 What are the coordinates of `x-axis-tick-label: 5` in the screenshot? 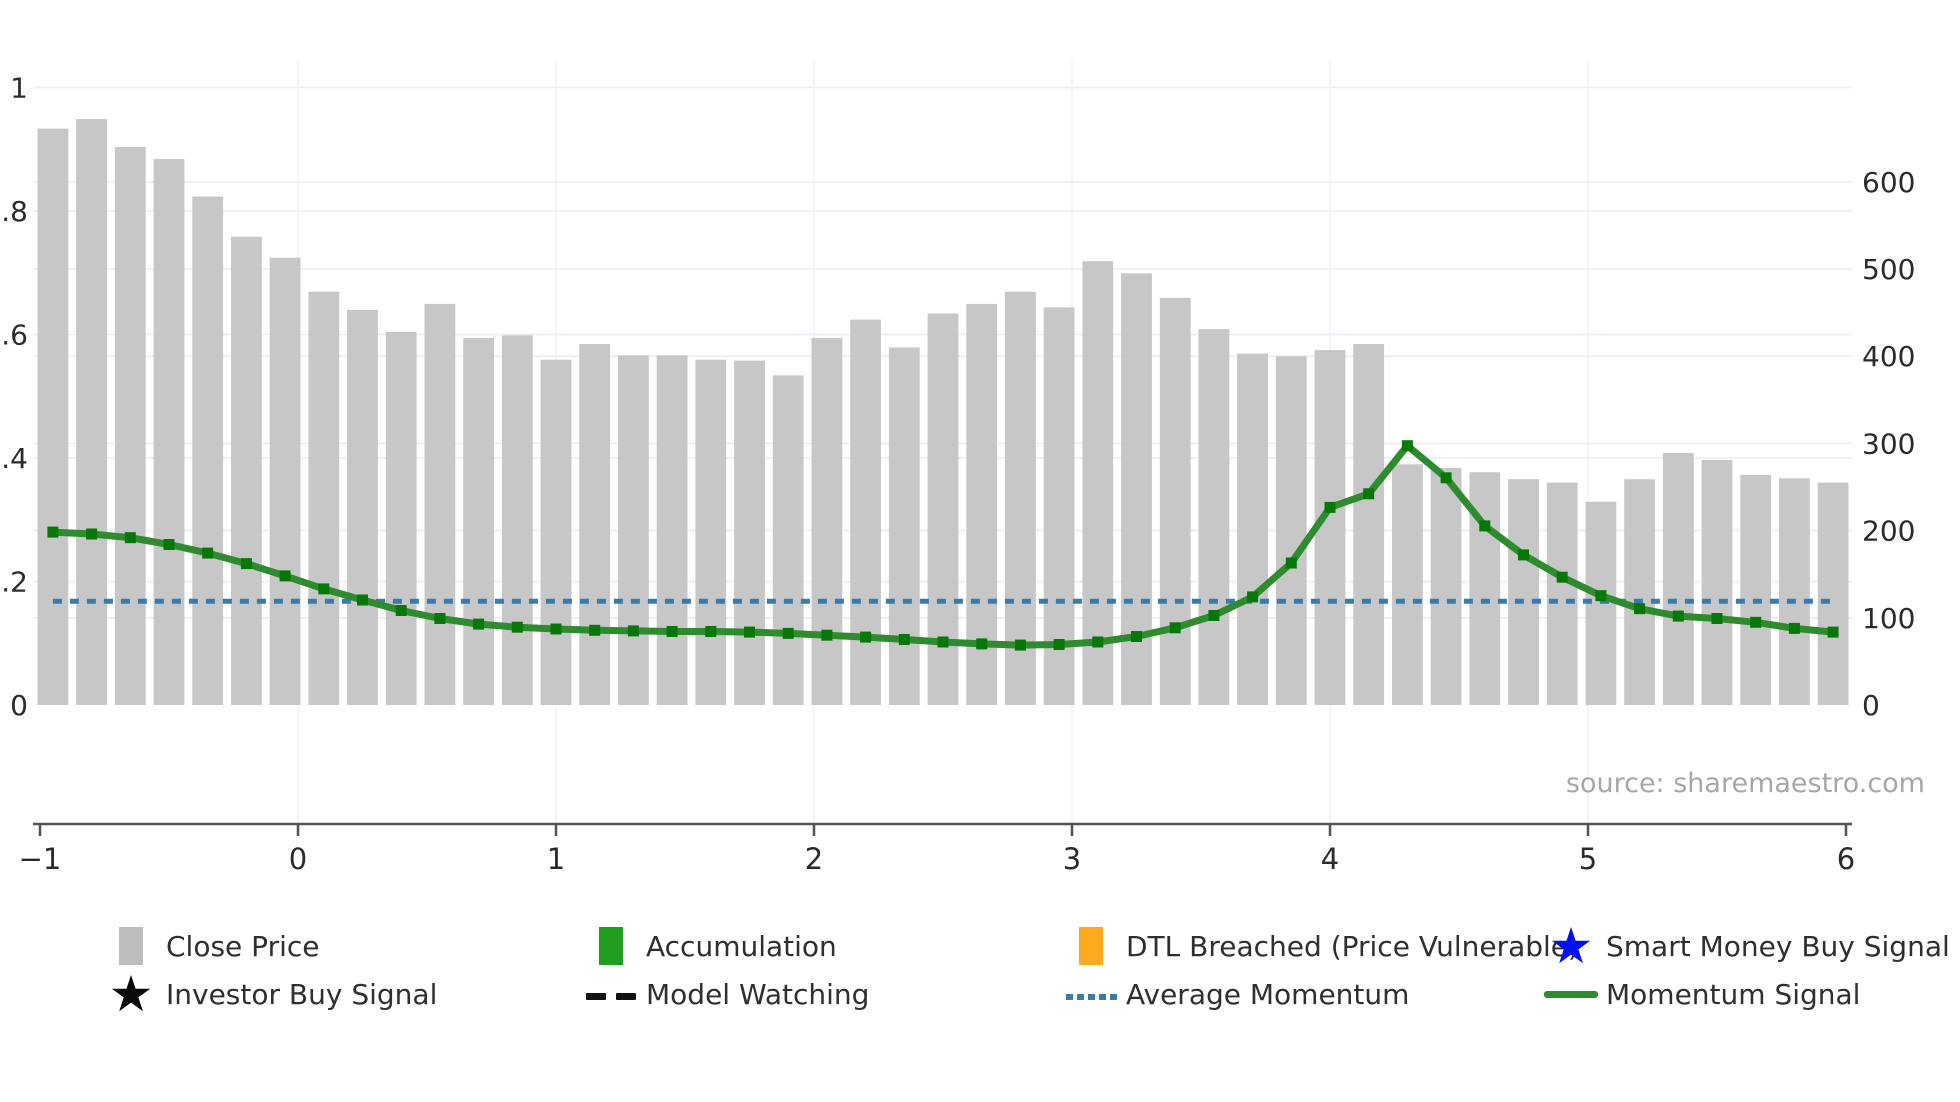 It's located at (1588, 859).